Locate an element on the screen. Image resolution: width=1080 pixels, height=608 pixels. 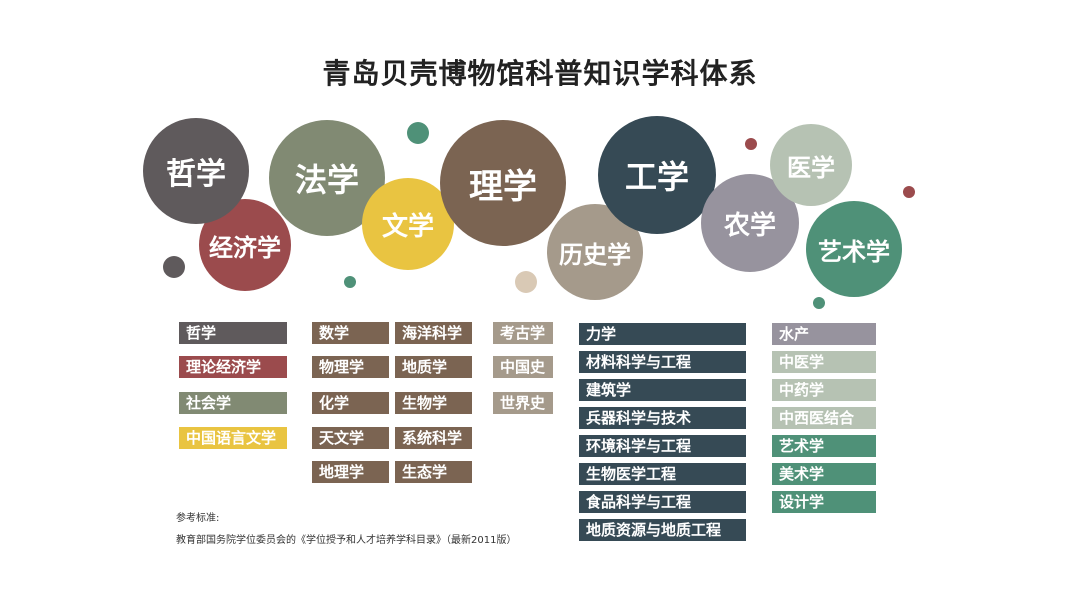
subject-tag: 化学 is located at coordinates (350, 403).